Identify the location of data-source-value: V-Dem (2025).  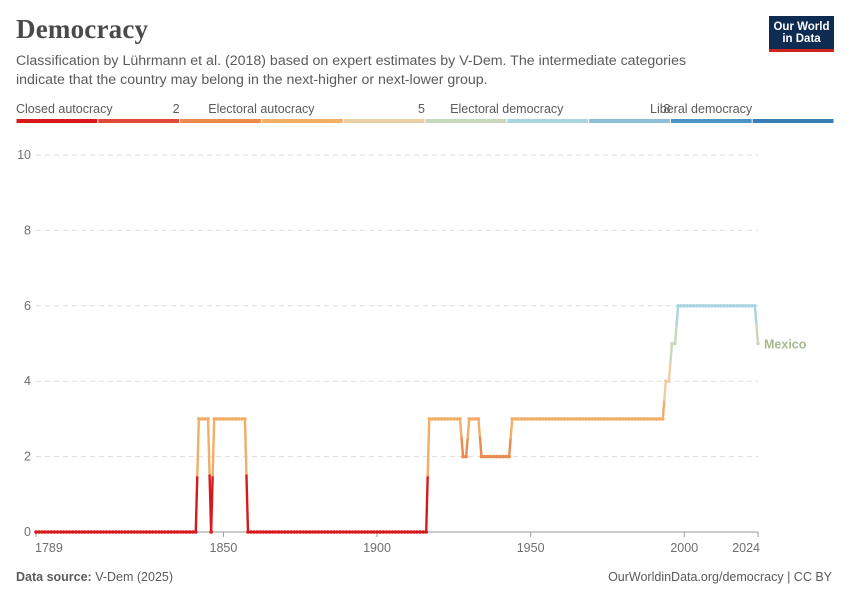
(134, 577).